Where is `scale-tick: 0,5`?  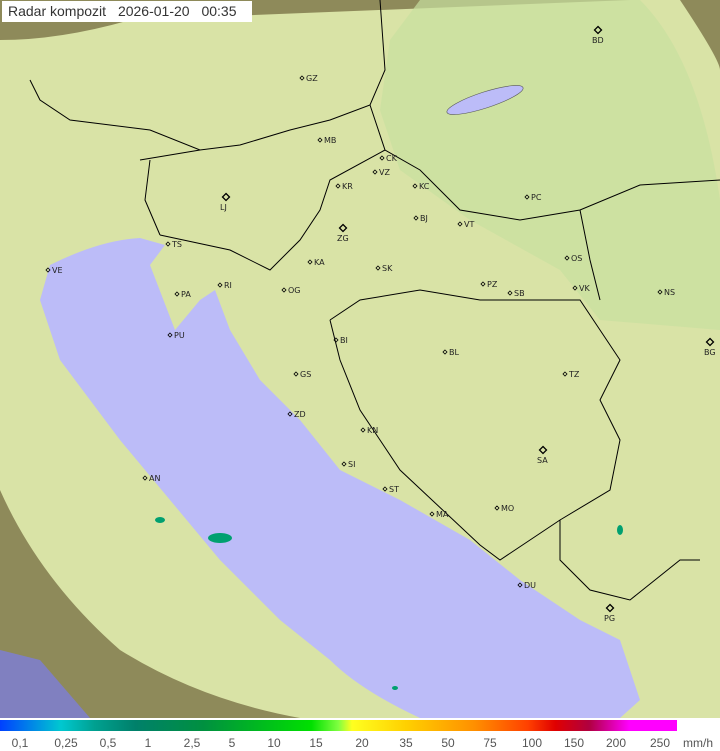 scale-tick: 0,5 is located at coordinates (108, 743).